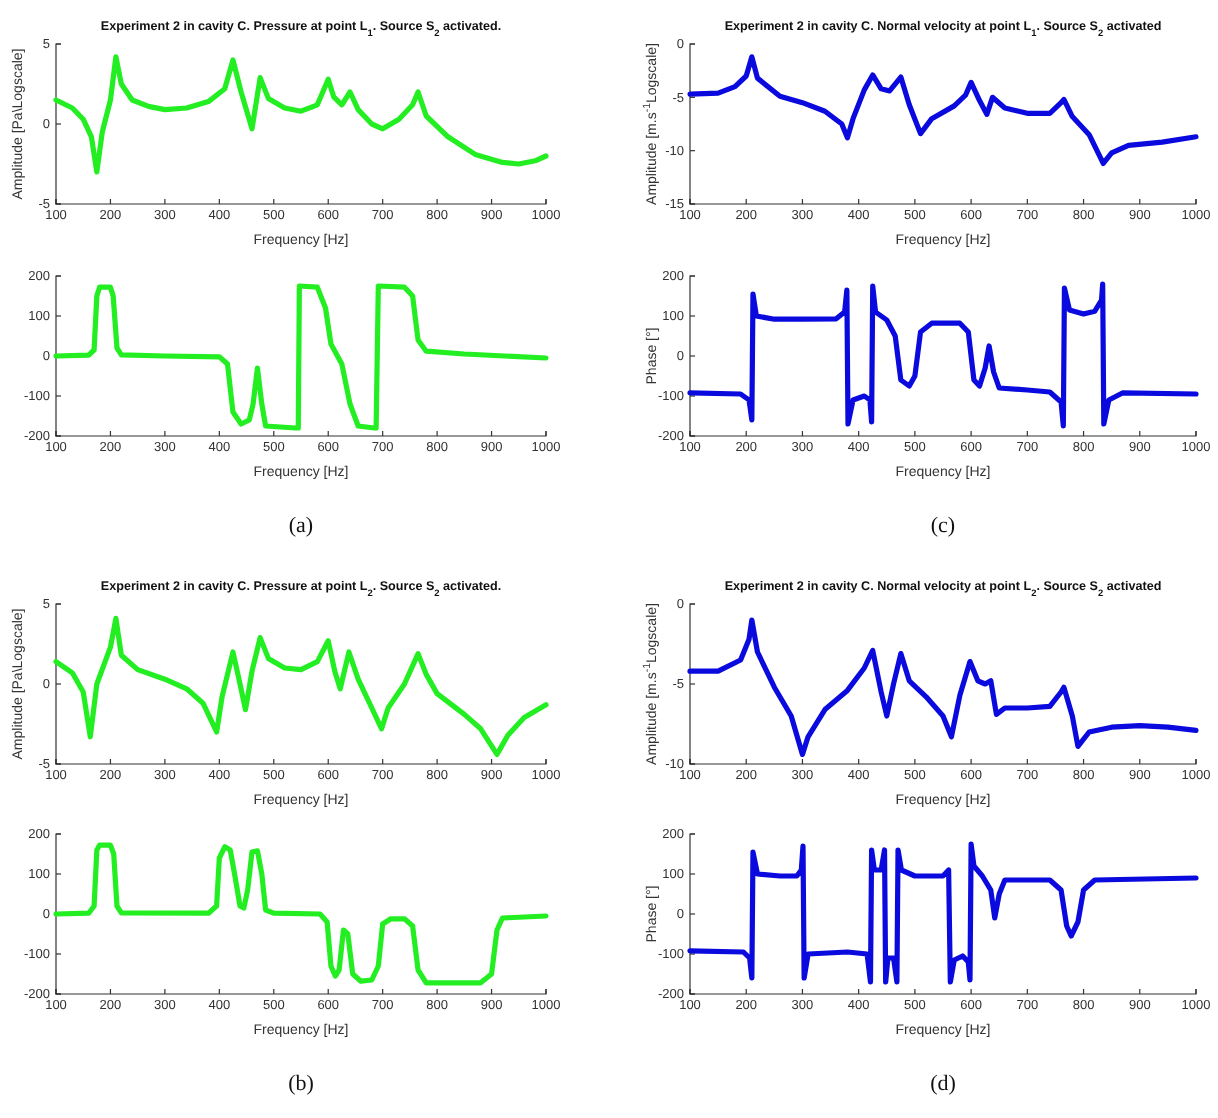 This screenshot has height=1118, width=1218. What do you see at coordinates (943, 1084) in the screenshot?
I see `text: (d)` at bounding box center [943, 1084].